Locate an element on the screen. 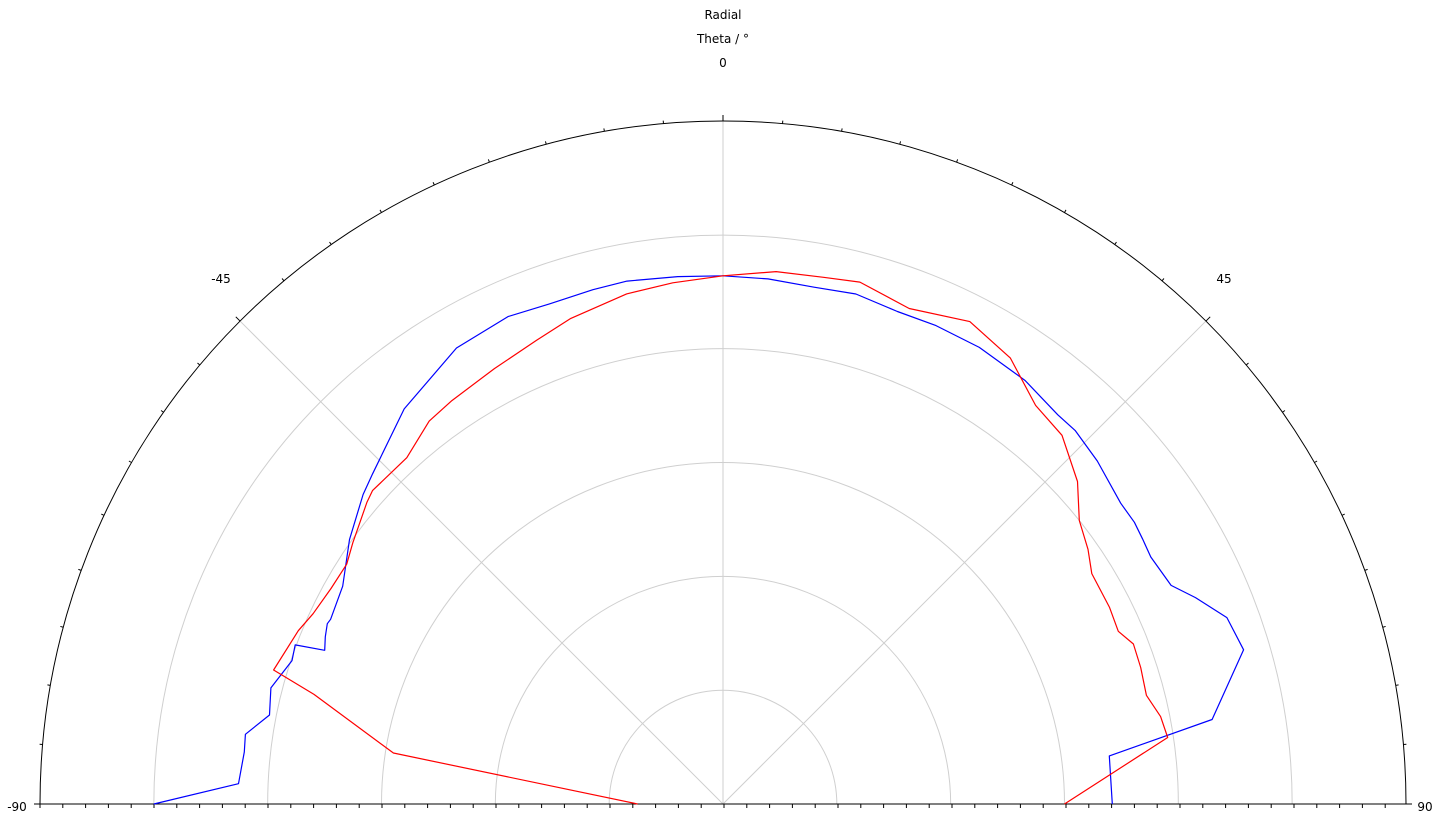 Image resolution: width=1450 pixels, height=818 pixels. theta-tick-minus35 is located at coordinates (330, 243).